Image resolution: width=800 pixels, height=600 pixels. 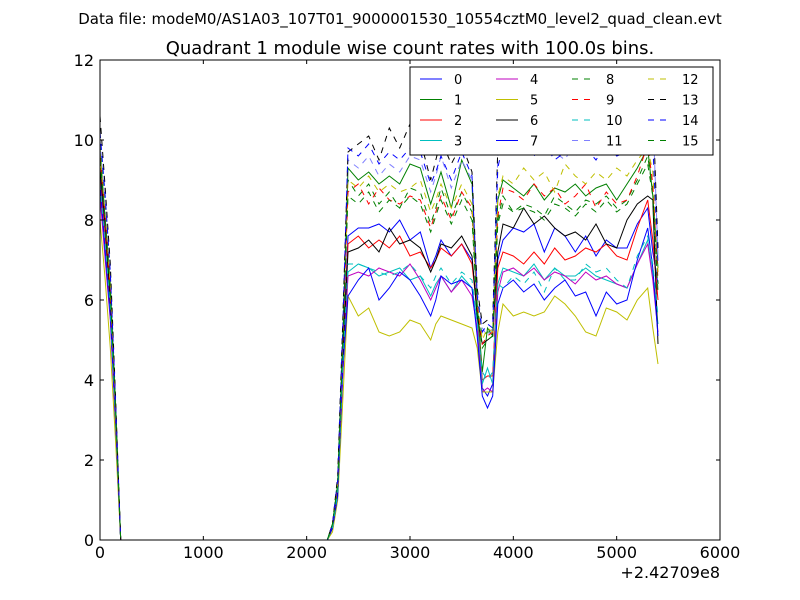 I want to click on x-tick-label: 5000, so click(x=616, y=552).